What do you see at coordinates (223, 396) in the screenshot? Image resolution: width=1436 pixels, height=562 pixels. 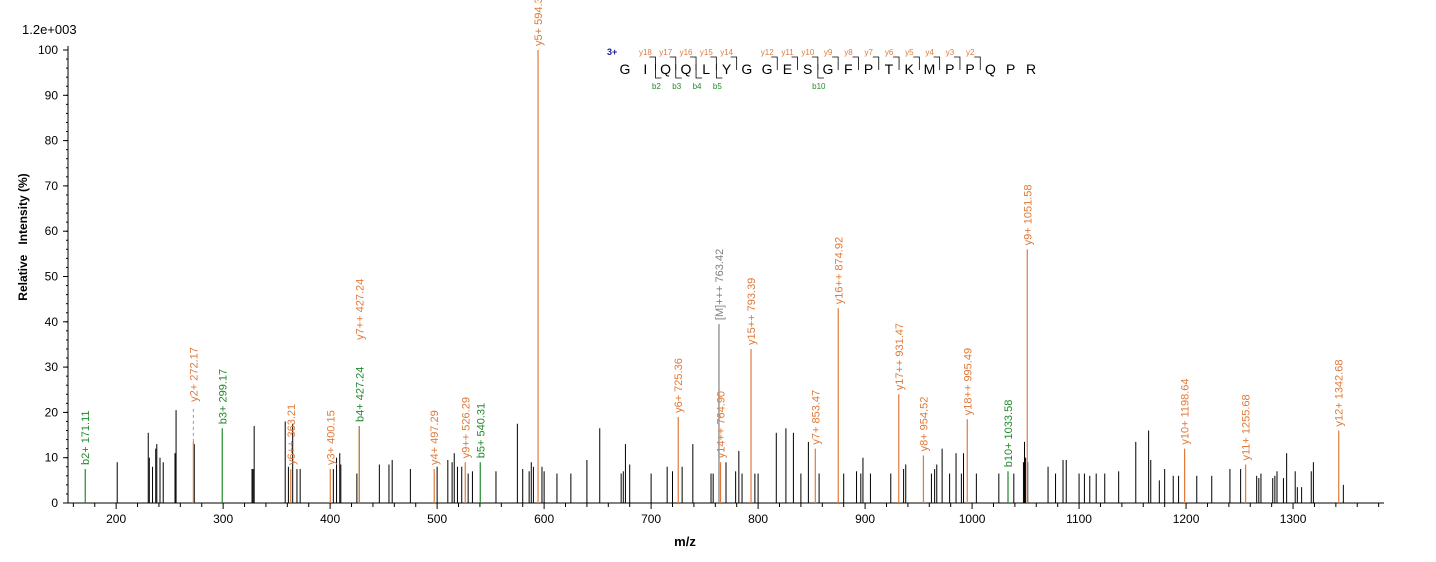 I see `peak-label: b3+ 299.17` at bounding box center [223, 396].